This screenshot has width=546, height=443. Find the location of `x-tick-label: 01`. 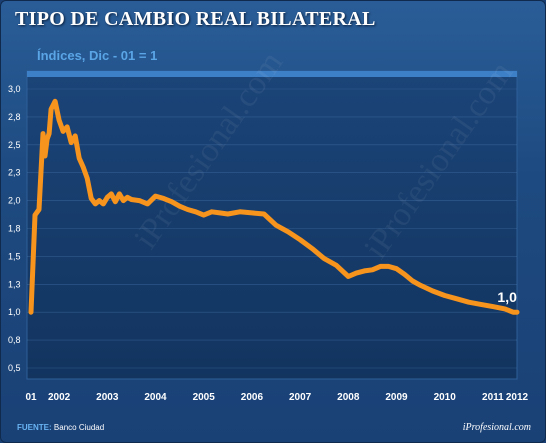

x-tick-label: 01 is located at coordinates (31, 397).